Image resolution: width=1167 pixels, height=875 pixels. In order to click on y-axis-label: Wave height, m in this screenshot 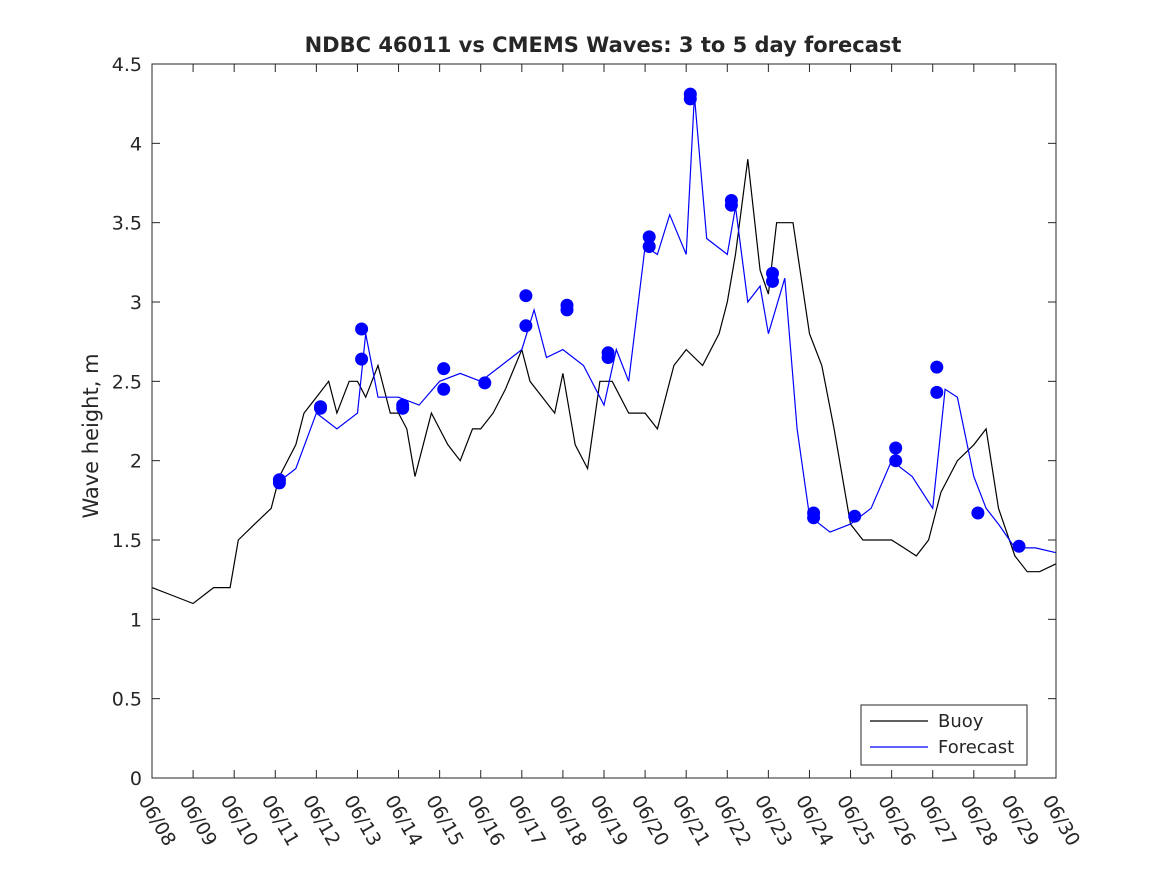, I will do `click(91, 435)`.